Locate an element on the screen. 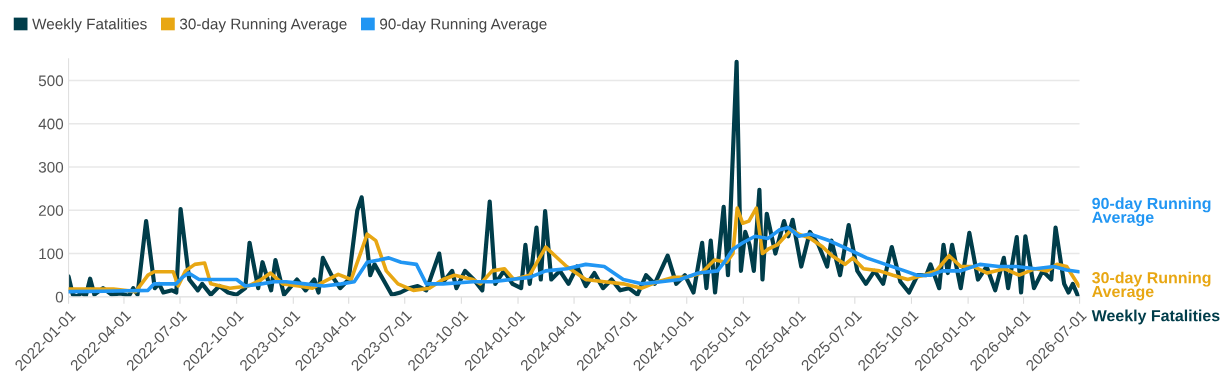  legend-label: 90-day Running Average is located at coordinates (463, 25).